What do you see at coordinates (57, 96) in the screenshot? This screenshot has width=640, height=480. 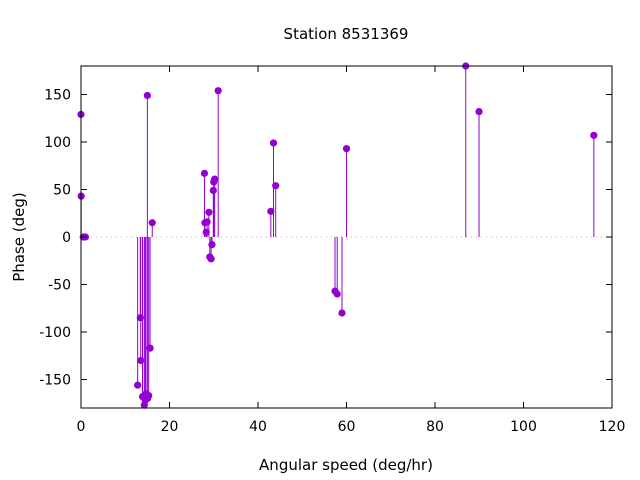 I see `y-tick-label: 150` at bounding box center [57, 96].